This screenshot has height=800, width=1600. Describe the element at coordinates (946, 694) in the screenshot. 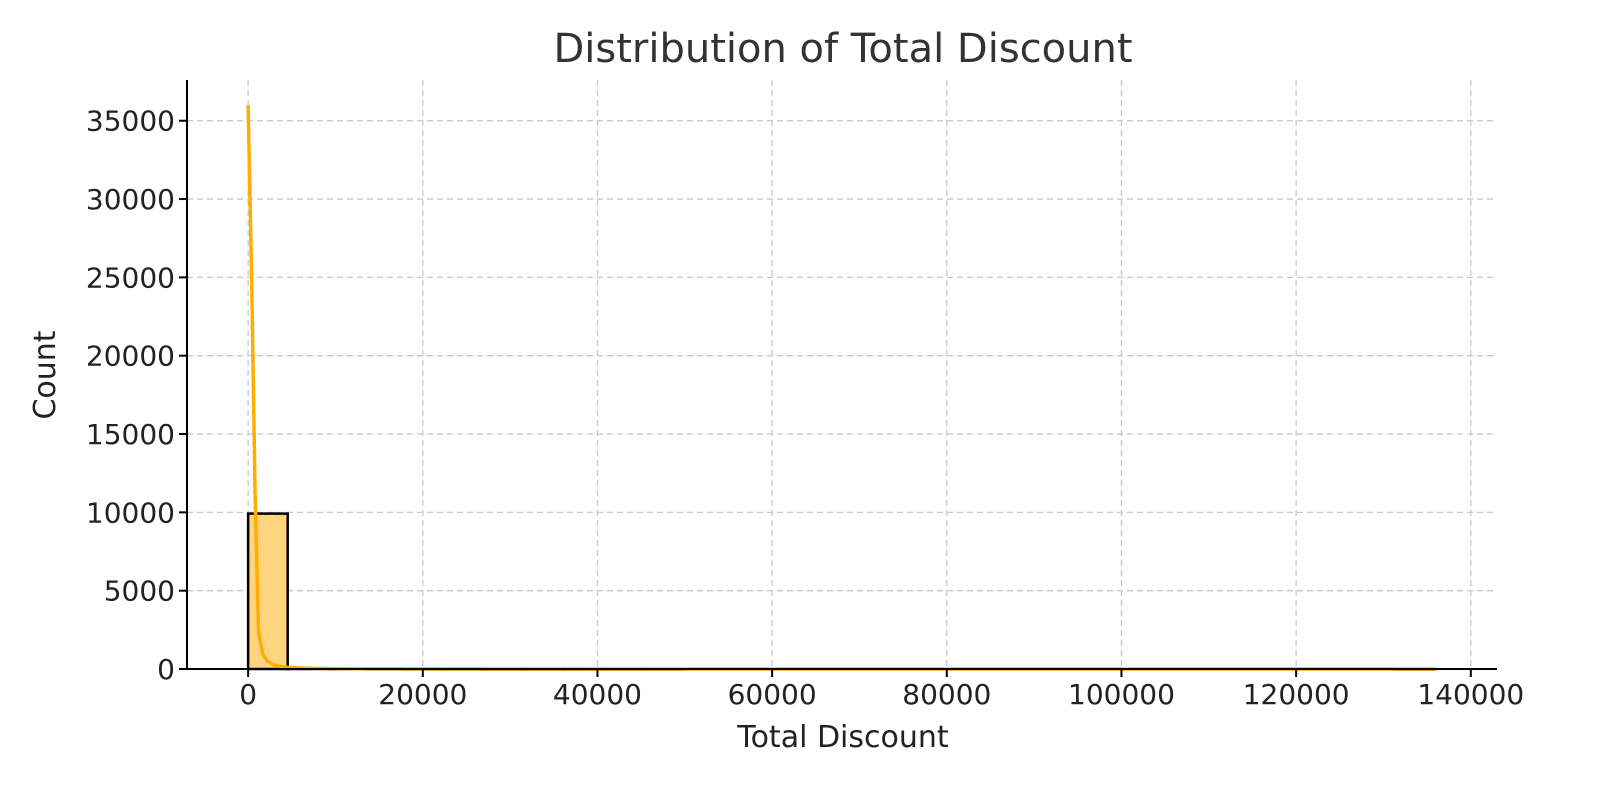

I see `x-tick-label: 80000` at that location.